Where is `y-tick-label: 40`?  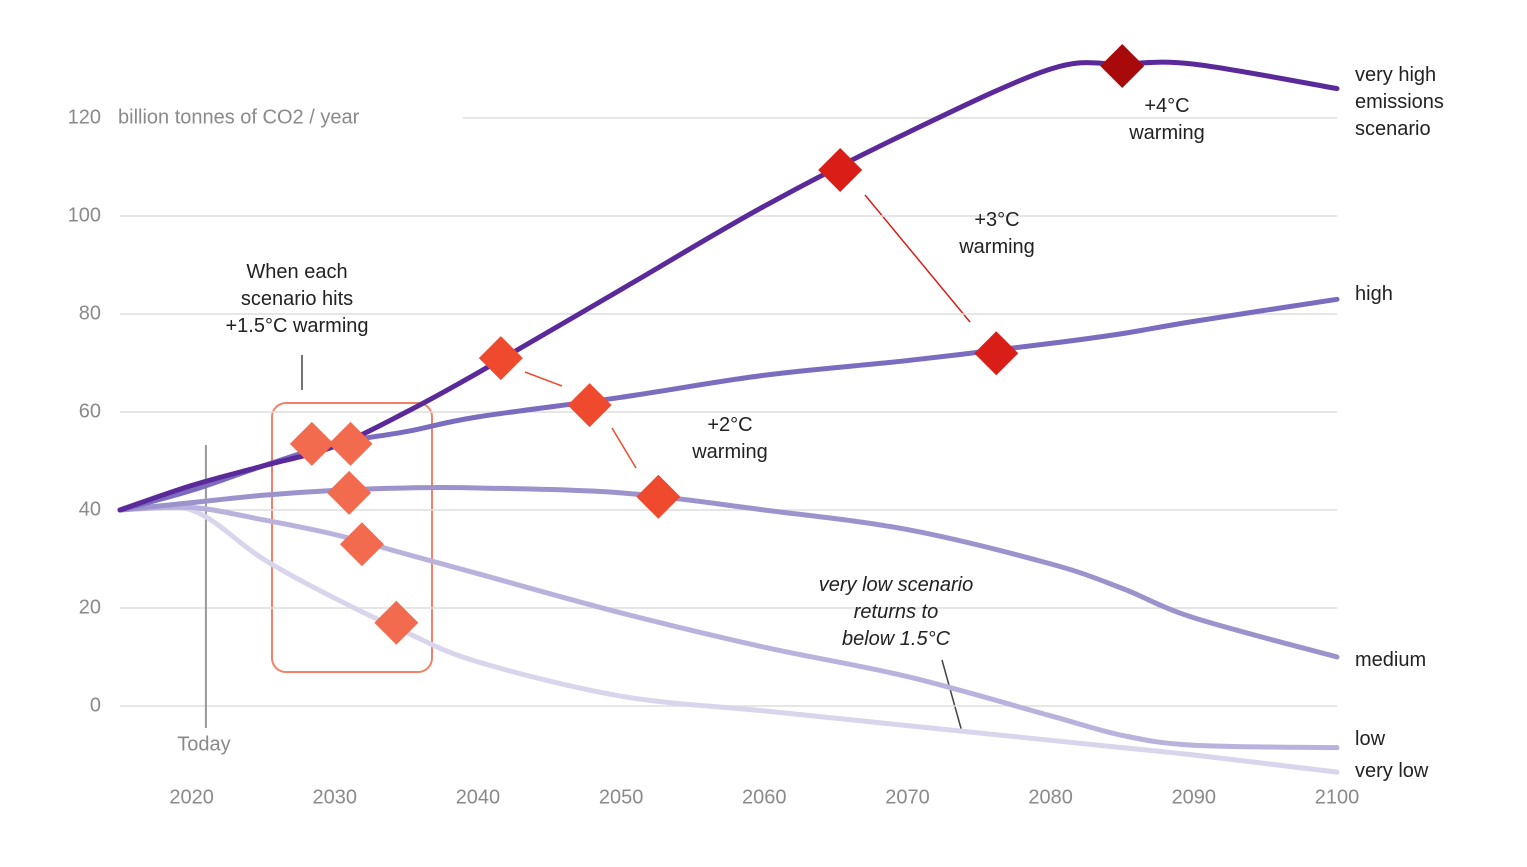
y-tick-label: 40 is located at coordinates (90, 509).